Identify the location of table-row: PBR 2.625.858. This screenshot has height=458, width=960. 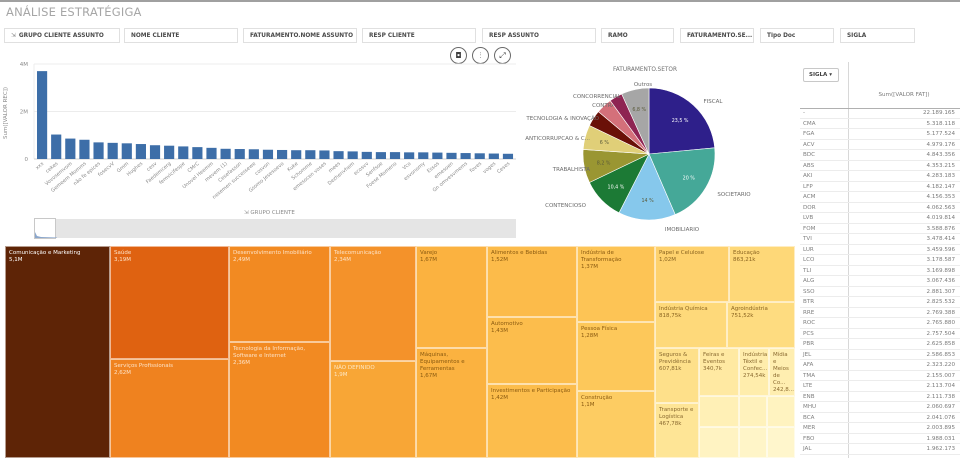
(880, 344).